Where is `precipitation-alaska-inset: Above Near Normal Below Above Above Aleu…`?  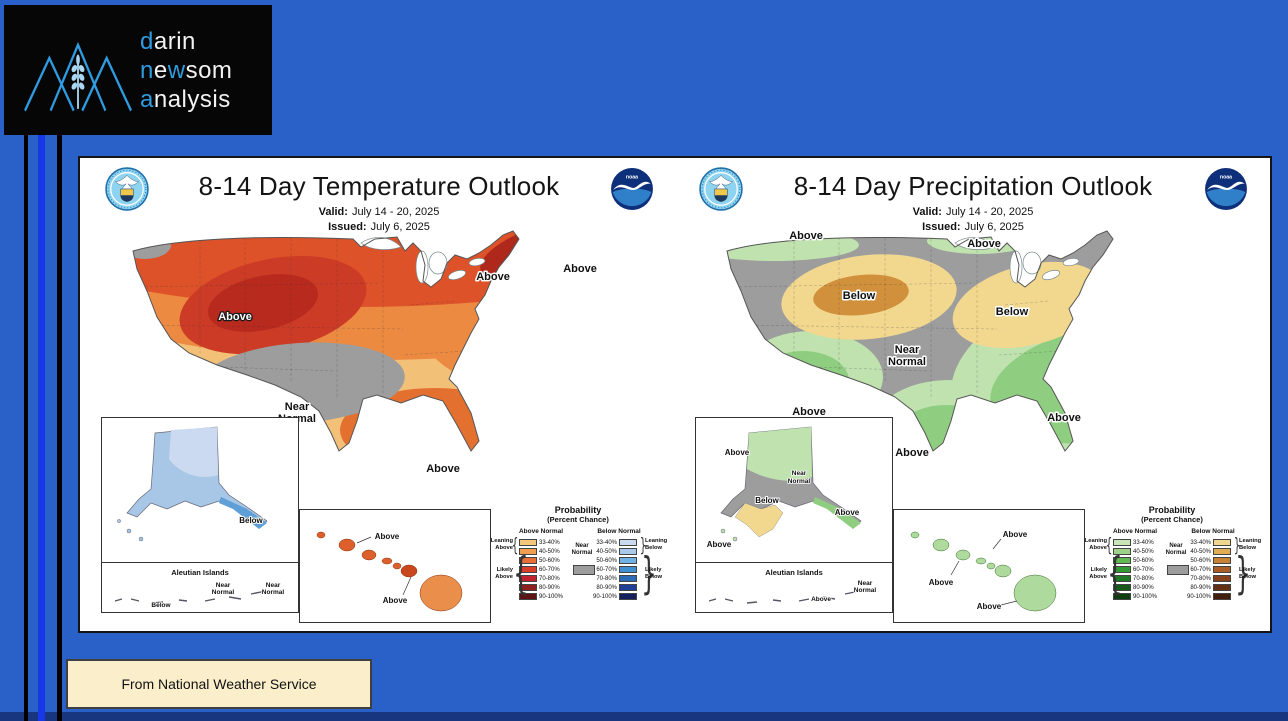 precipitation-alaska-inset: Above Near Normal Below Above Above Aleu… is located at coordinates (794, 515).